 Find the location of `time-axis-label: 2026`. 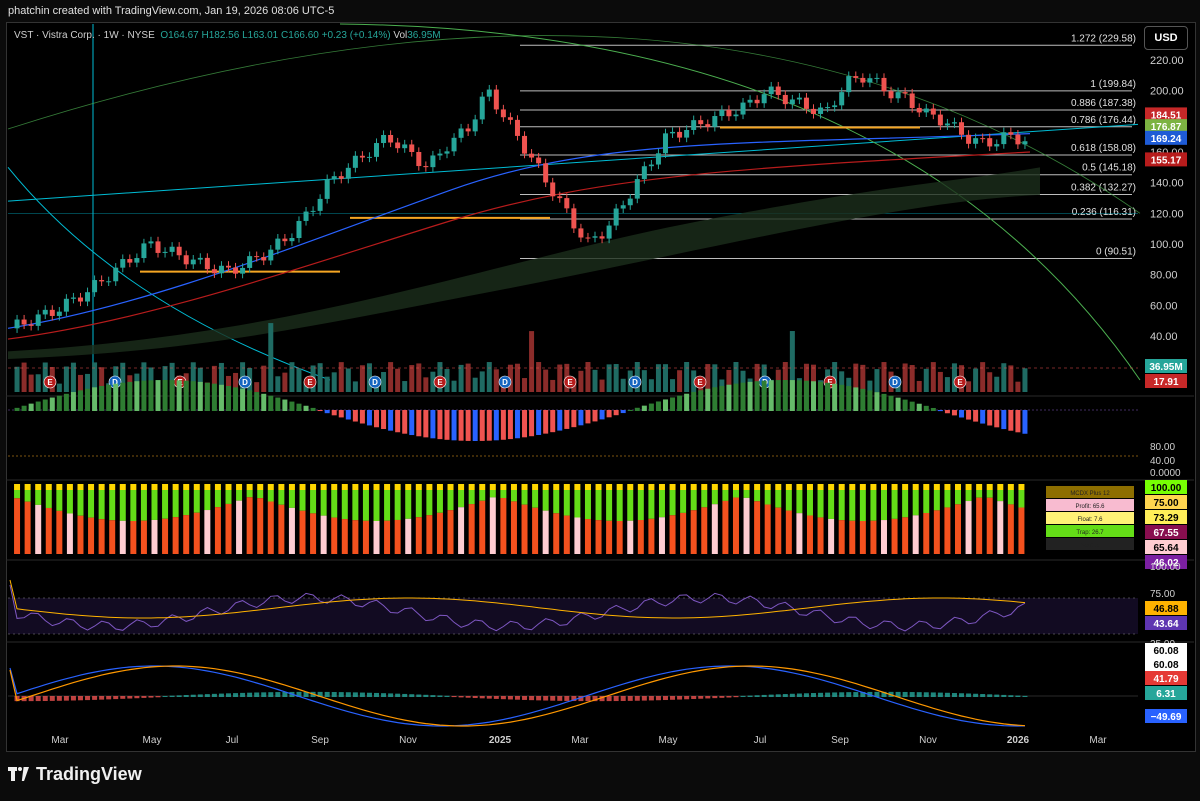

time-axis-label: 2026 is located at coordinates (1018, 740).